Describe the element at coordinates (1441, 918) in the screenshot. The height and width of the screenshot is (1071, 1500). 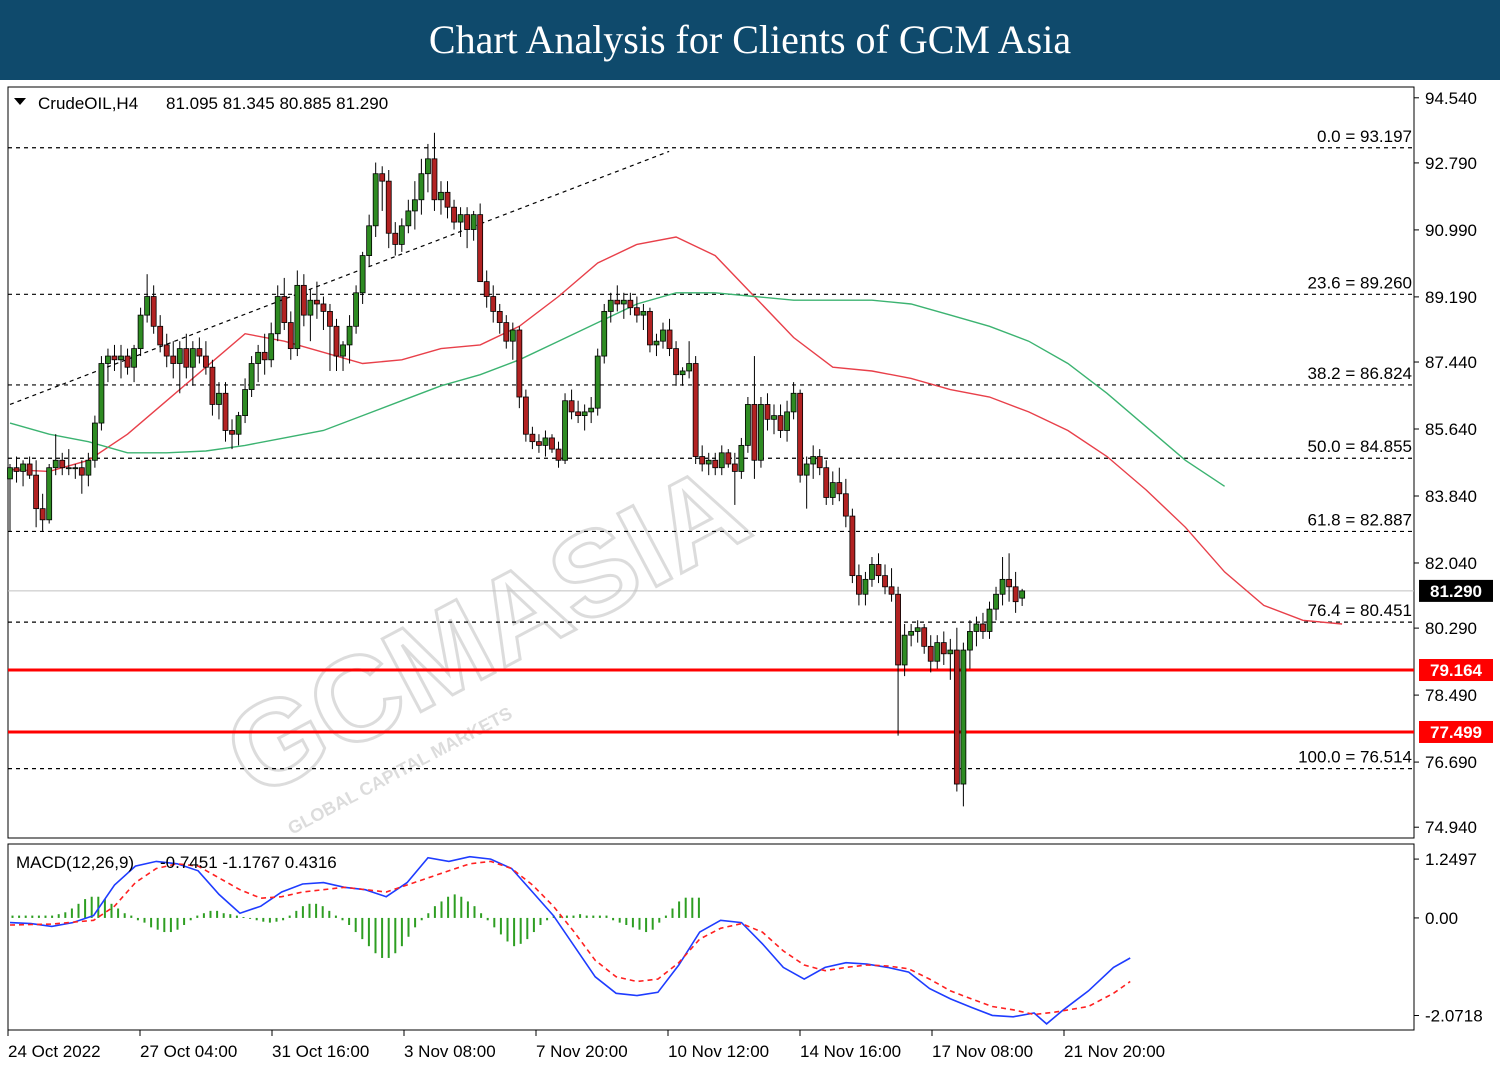
I see `macd-y-tick-label: 0.00` at that location.